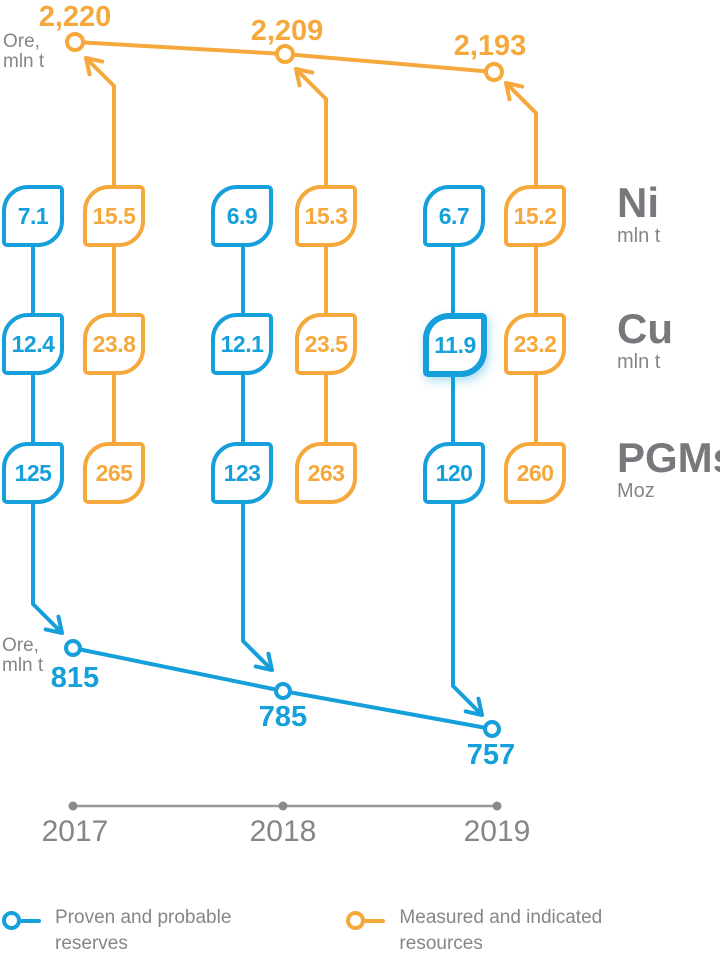 Image resolution: width=720 pixels, height=953 pixels. Describe the element at coordinates (114, 216) in the screenshot. I see `badge-ni-resources-2017: 15.5` at that location.